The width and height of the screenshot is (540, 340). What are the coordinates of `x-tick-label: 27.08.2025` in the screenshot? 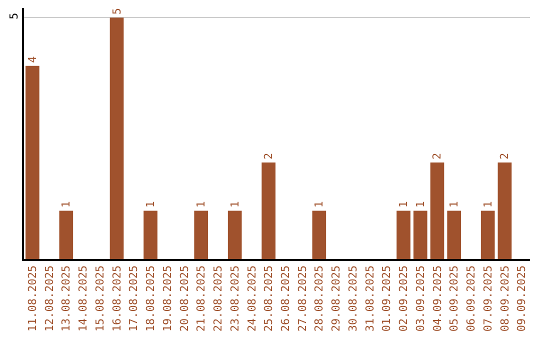 It's located at (302, 298).